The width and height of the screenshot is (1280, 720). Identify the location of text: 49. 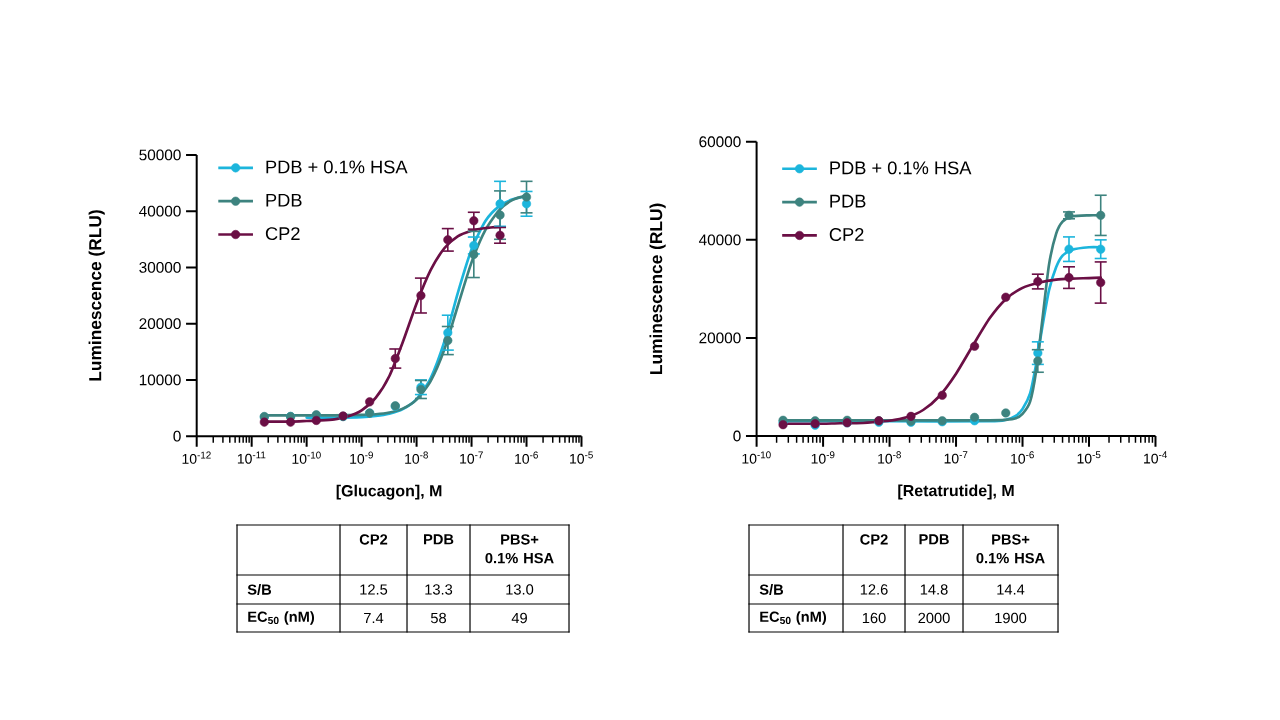
(519, 618).